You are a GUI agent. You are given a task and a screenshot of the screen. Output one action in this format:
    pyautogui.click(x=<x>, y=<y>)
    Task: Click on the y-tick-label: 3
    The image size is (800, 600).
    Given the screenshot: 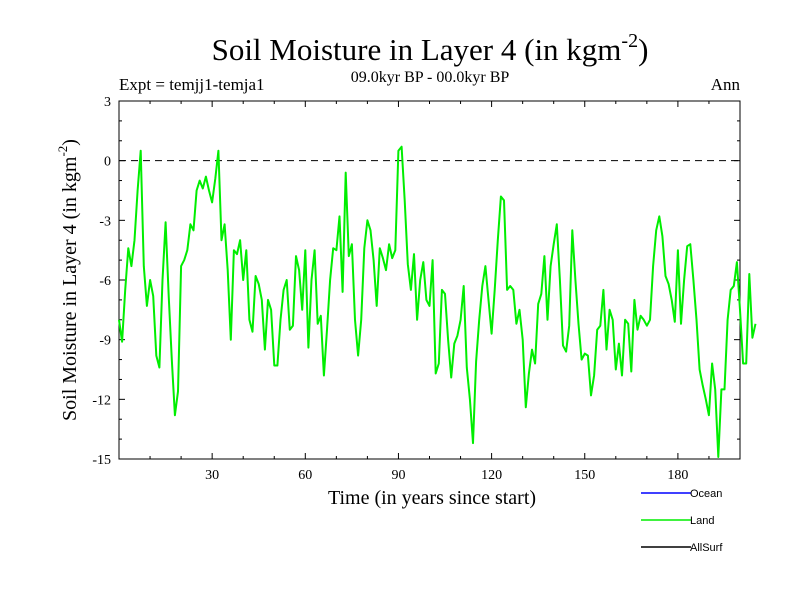 What is the action you would take?
    pyautogui.click(x=107, y=102)
    